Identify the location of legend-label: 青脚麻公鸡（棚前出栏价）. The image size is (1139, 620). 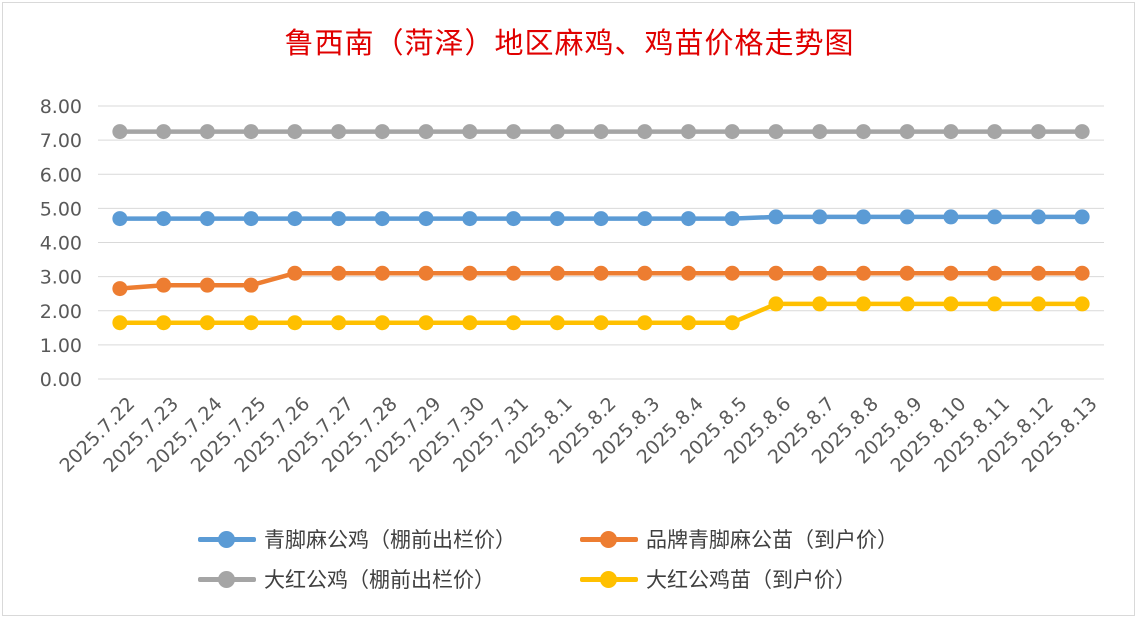
(390, 540).